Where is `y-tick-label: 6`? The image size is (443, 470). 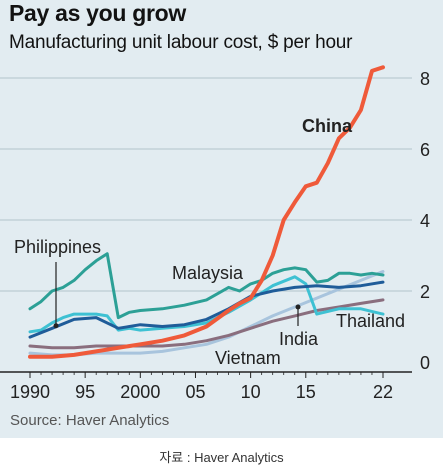
y-tick-label: 6 is located at coordinates (425, 150).